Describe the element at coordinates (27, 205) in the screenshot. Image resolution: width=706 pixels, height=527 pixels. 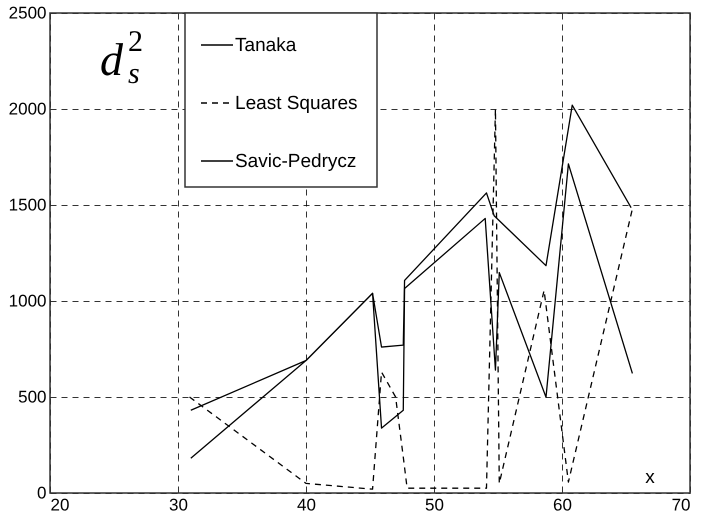
I see `y-tick-label: 1500` at that location.